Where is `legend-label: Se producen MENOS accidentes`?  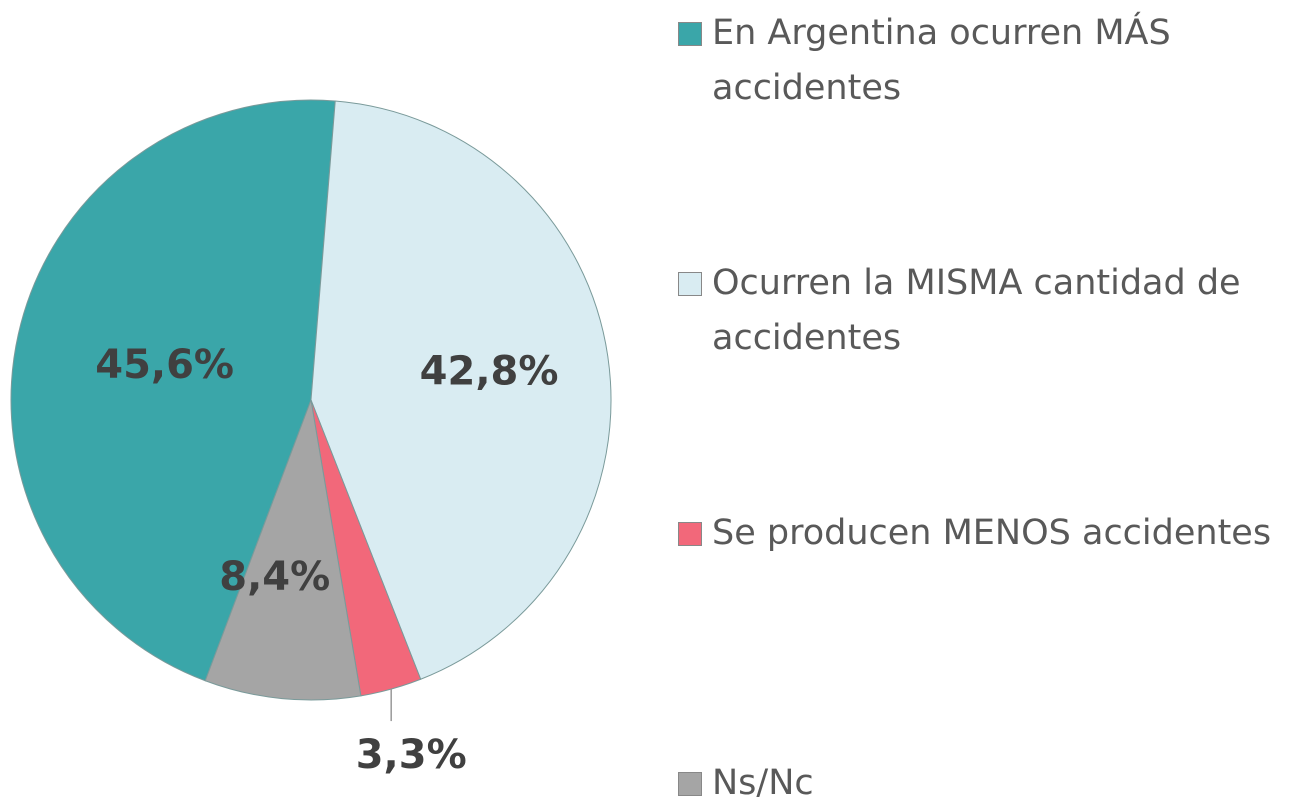
legend-label: Se producen MENOS accidentes is located at coordinates (992, 533).